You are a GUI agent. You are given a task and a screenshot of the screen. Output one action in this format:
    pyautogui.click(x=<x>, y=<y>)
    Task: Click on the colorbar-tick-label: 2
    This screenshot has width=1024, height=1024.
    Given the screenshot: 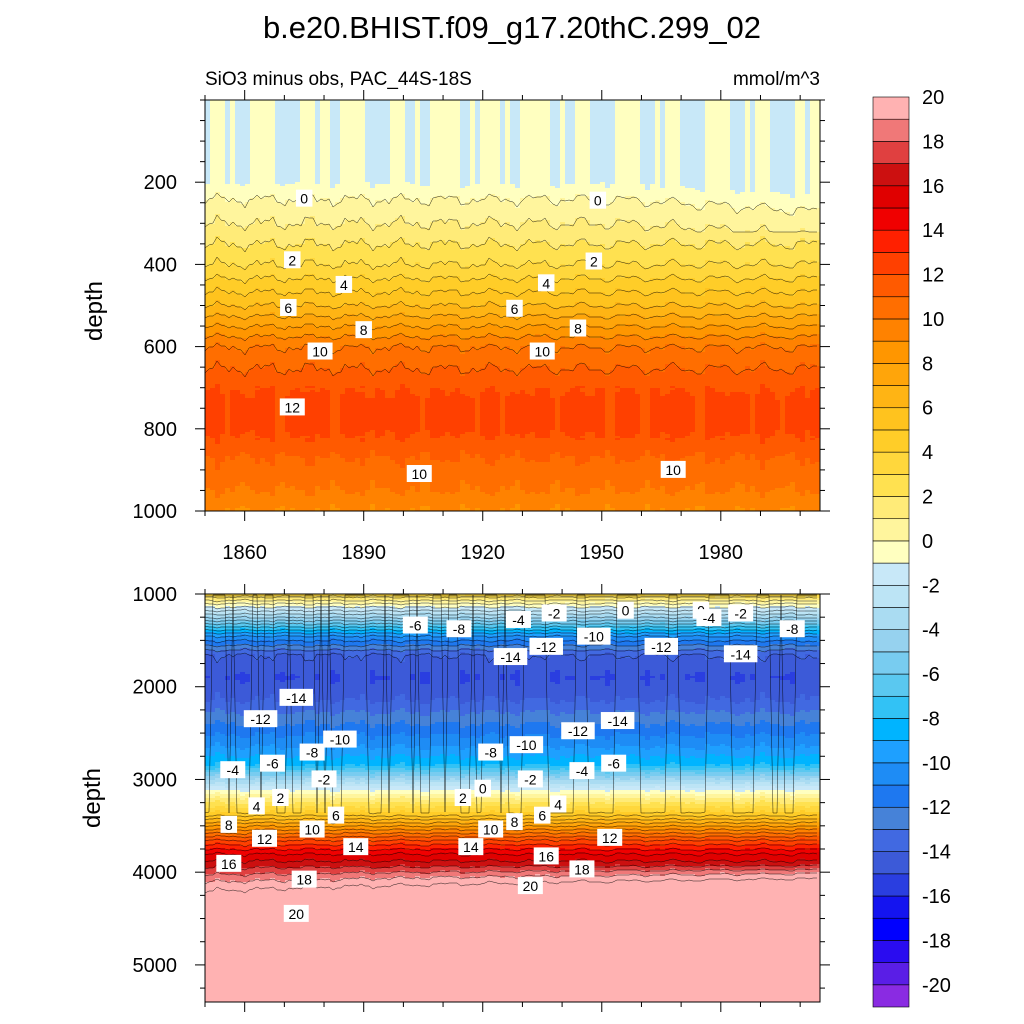 What is the action you would take?
    pyautogui.click(x=927, y=498)
    